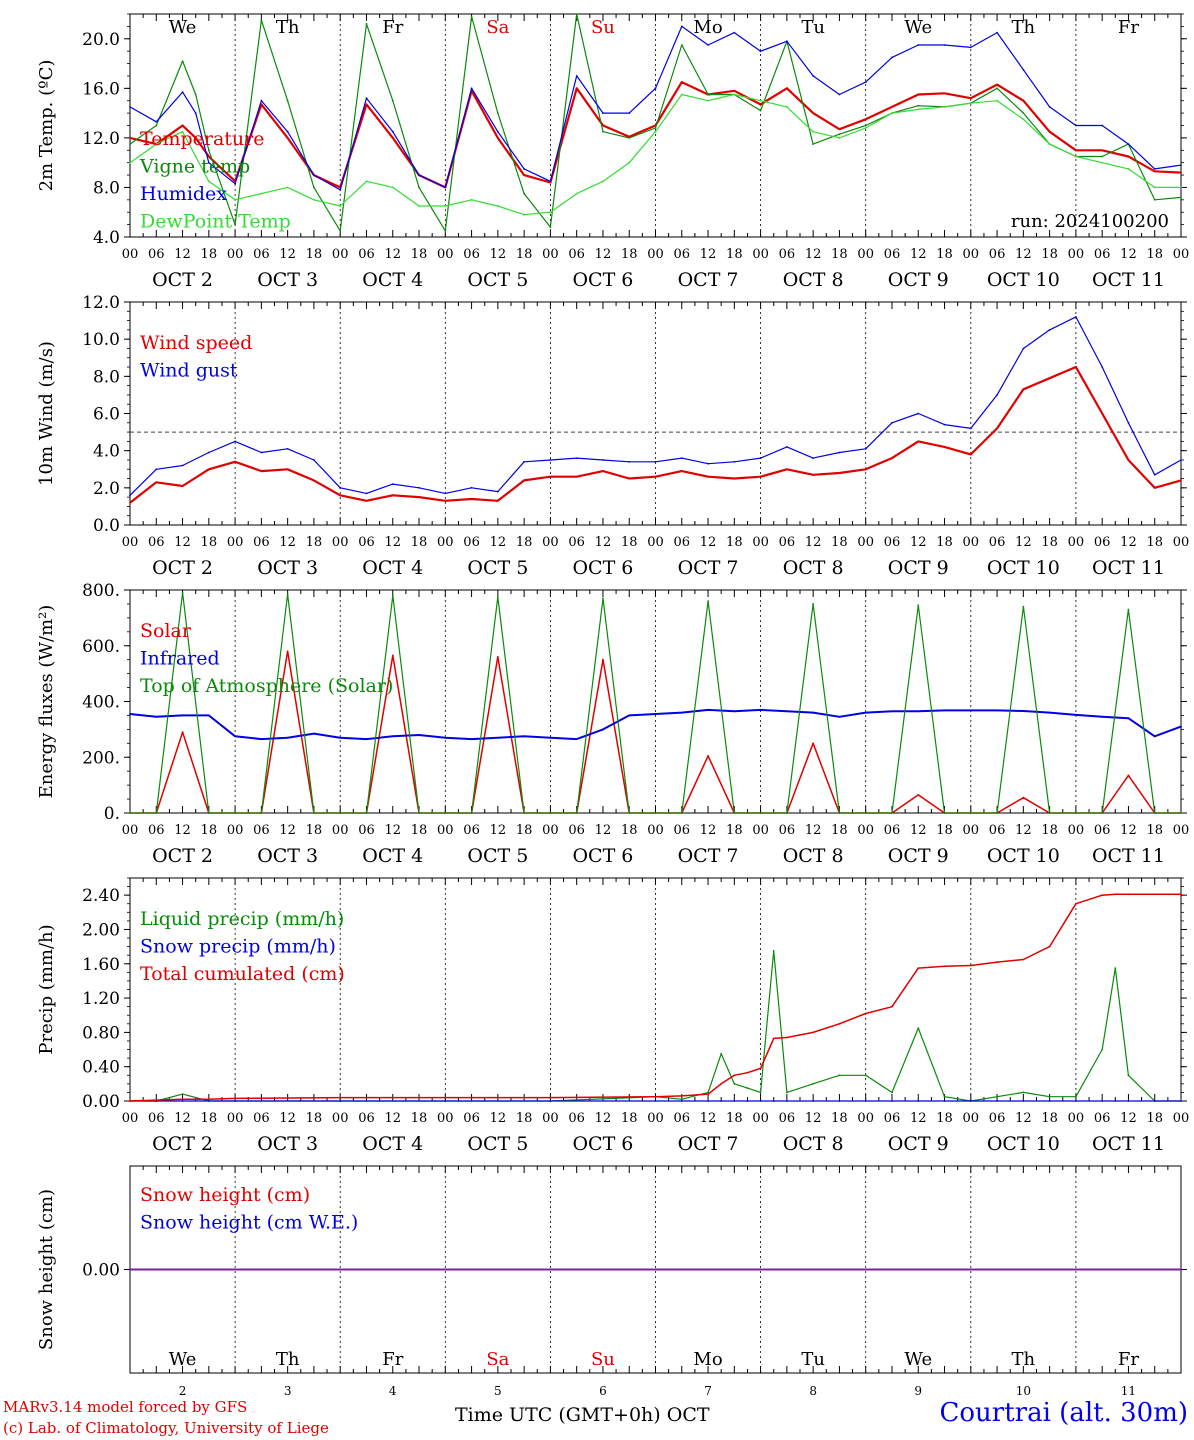  What do you see at coordinates (602, 568) in the screenshot?
I see `date-label: OCT 6` at bounding box center [602, 568].